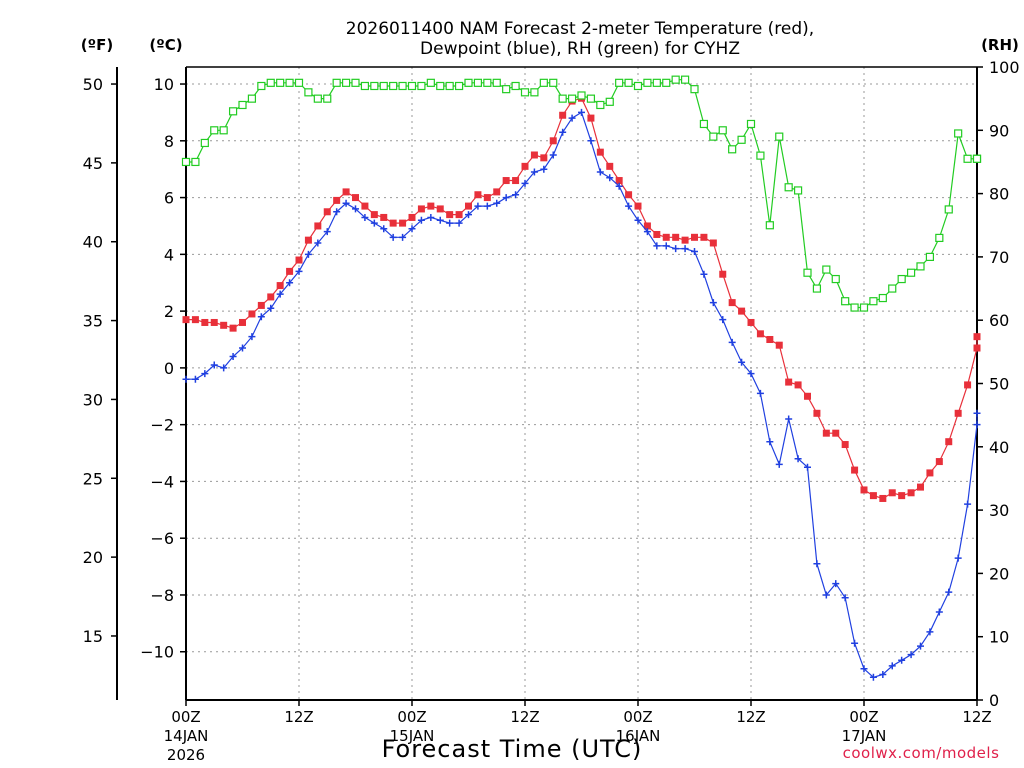  I want to click on rh-tick-label: 0, so click(994, 700).